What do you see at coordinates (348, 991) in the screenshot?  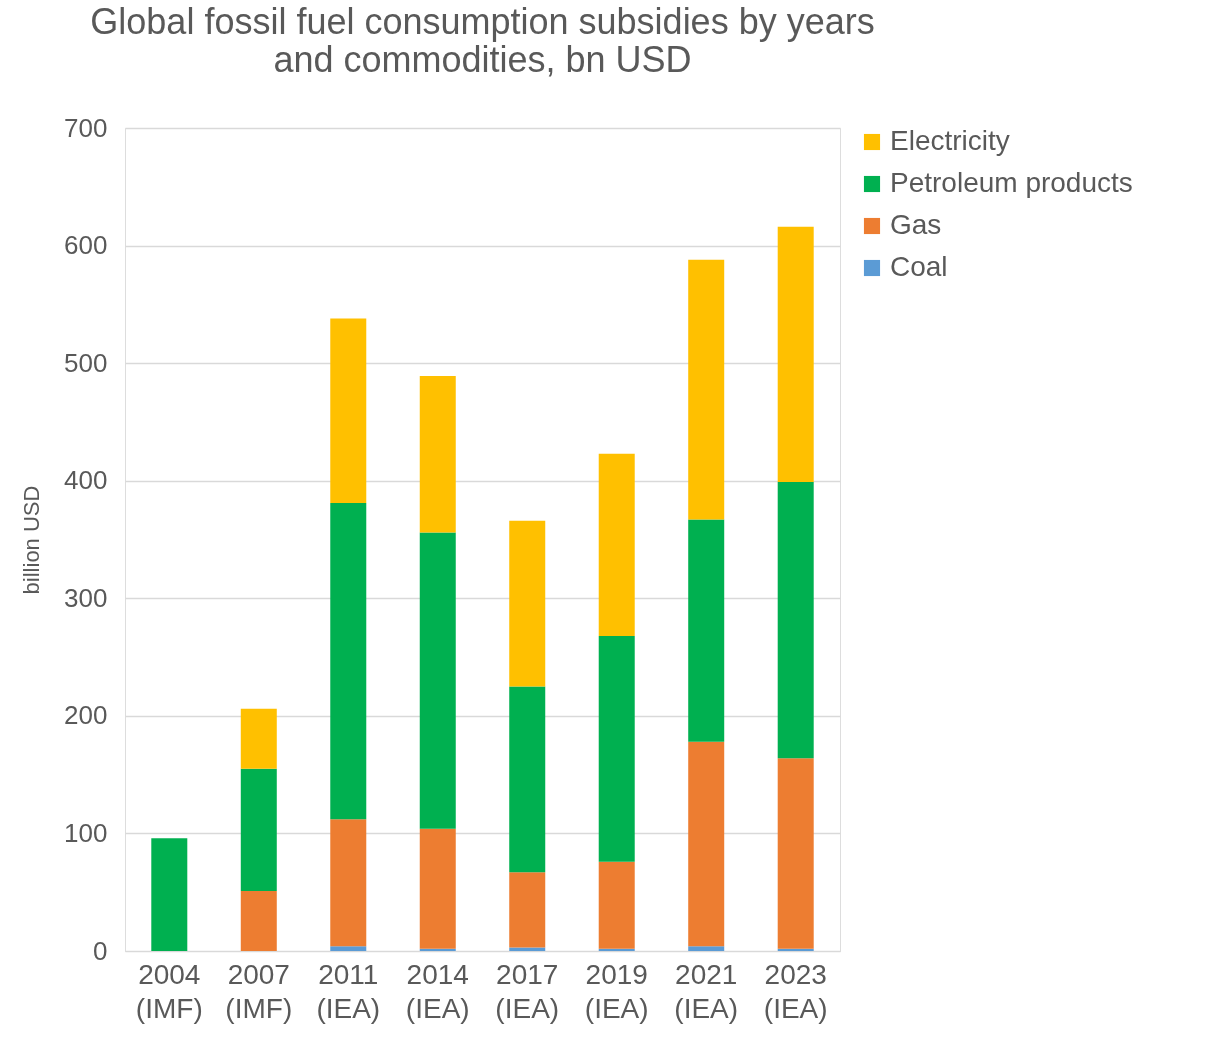 I see `x-tick-label: 2011 (IEA)` at bounding box center [348, 991].